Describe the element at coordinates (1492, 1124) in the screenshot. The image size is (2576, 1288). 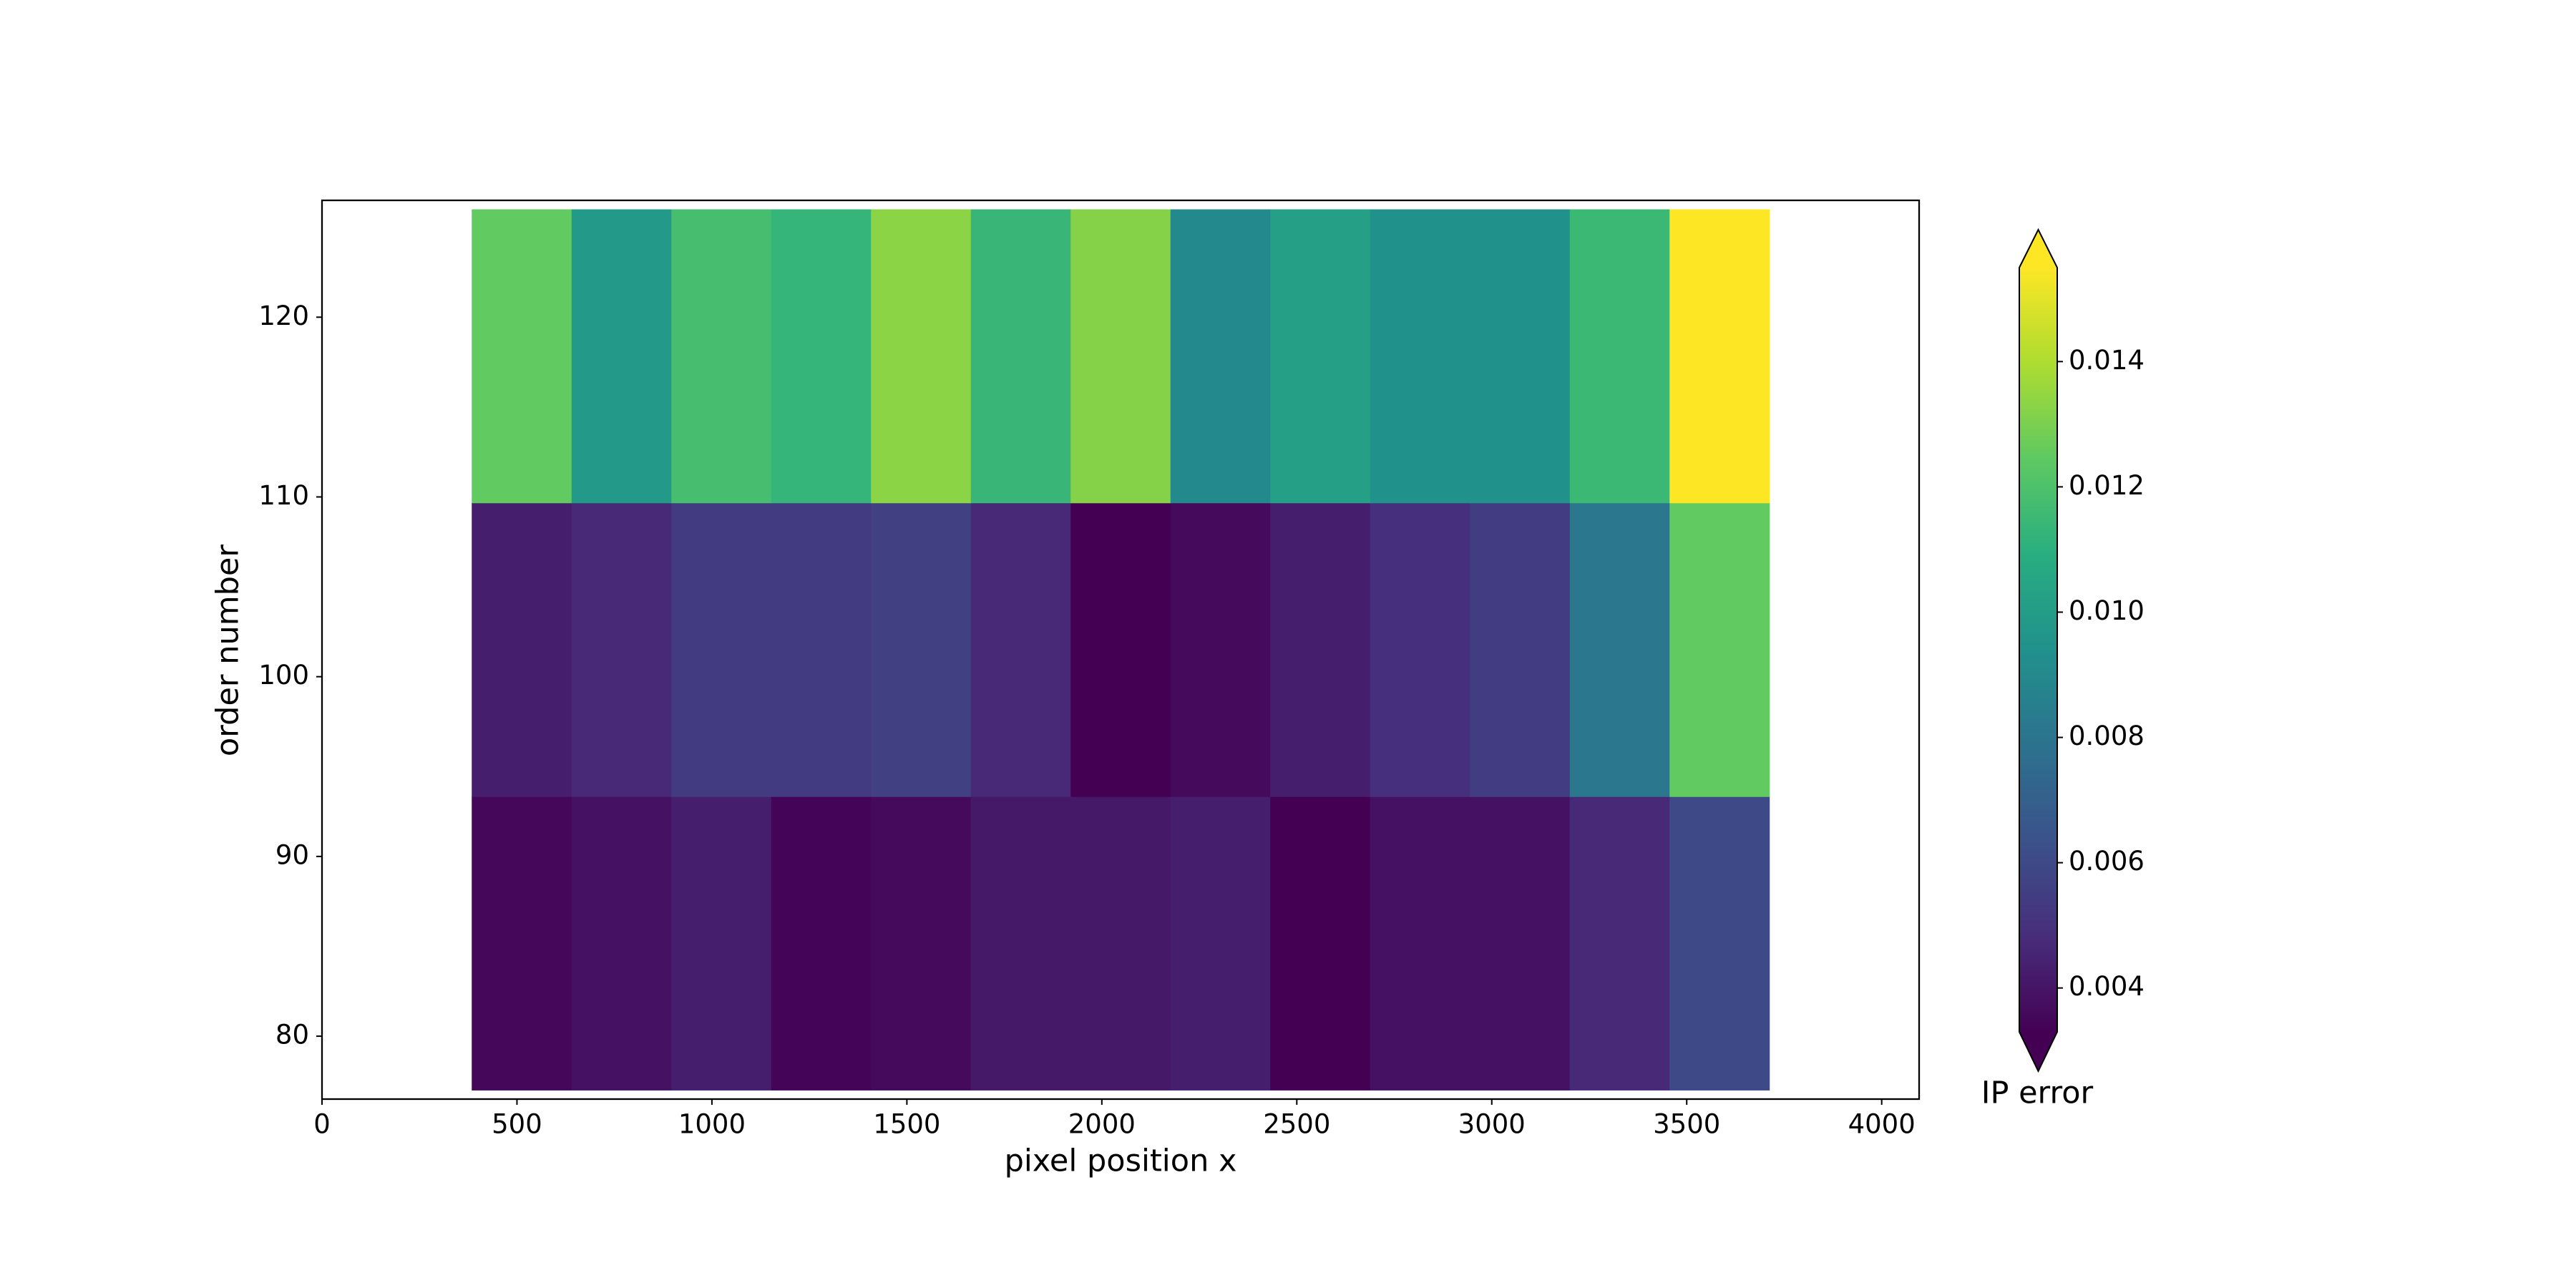
I see `x-tick-label: 3000` at that location.